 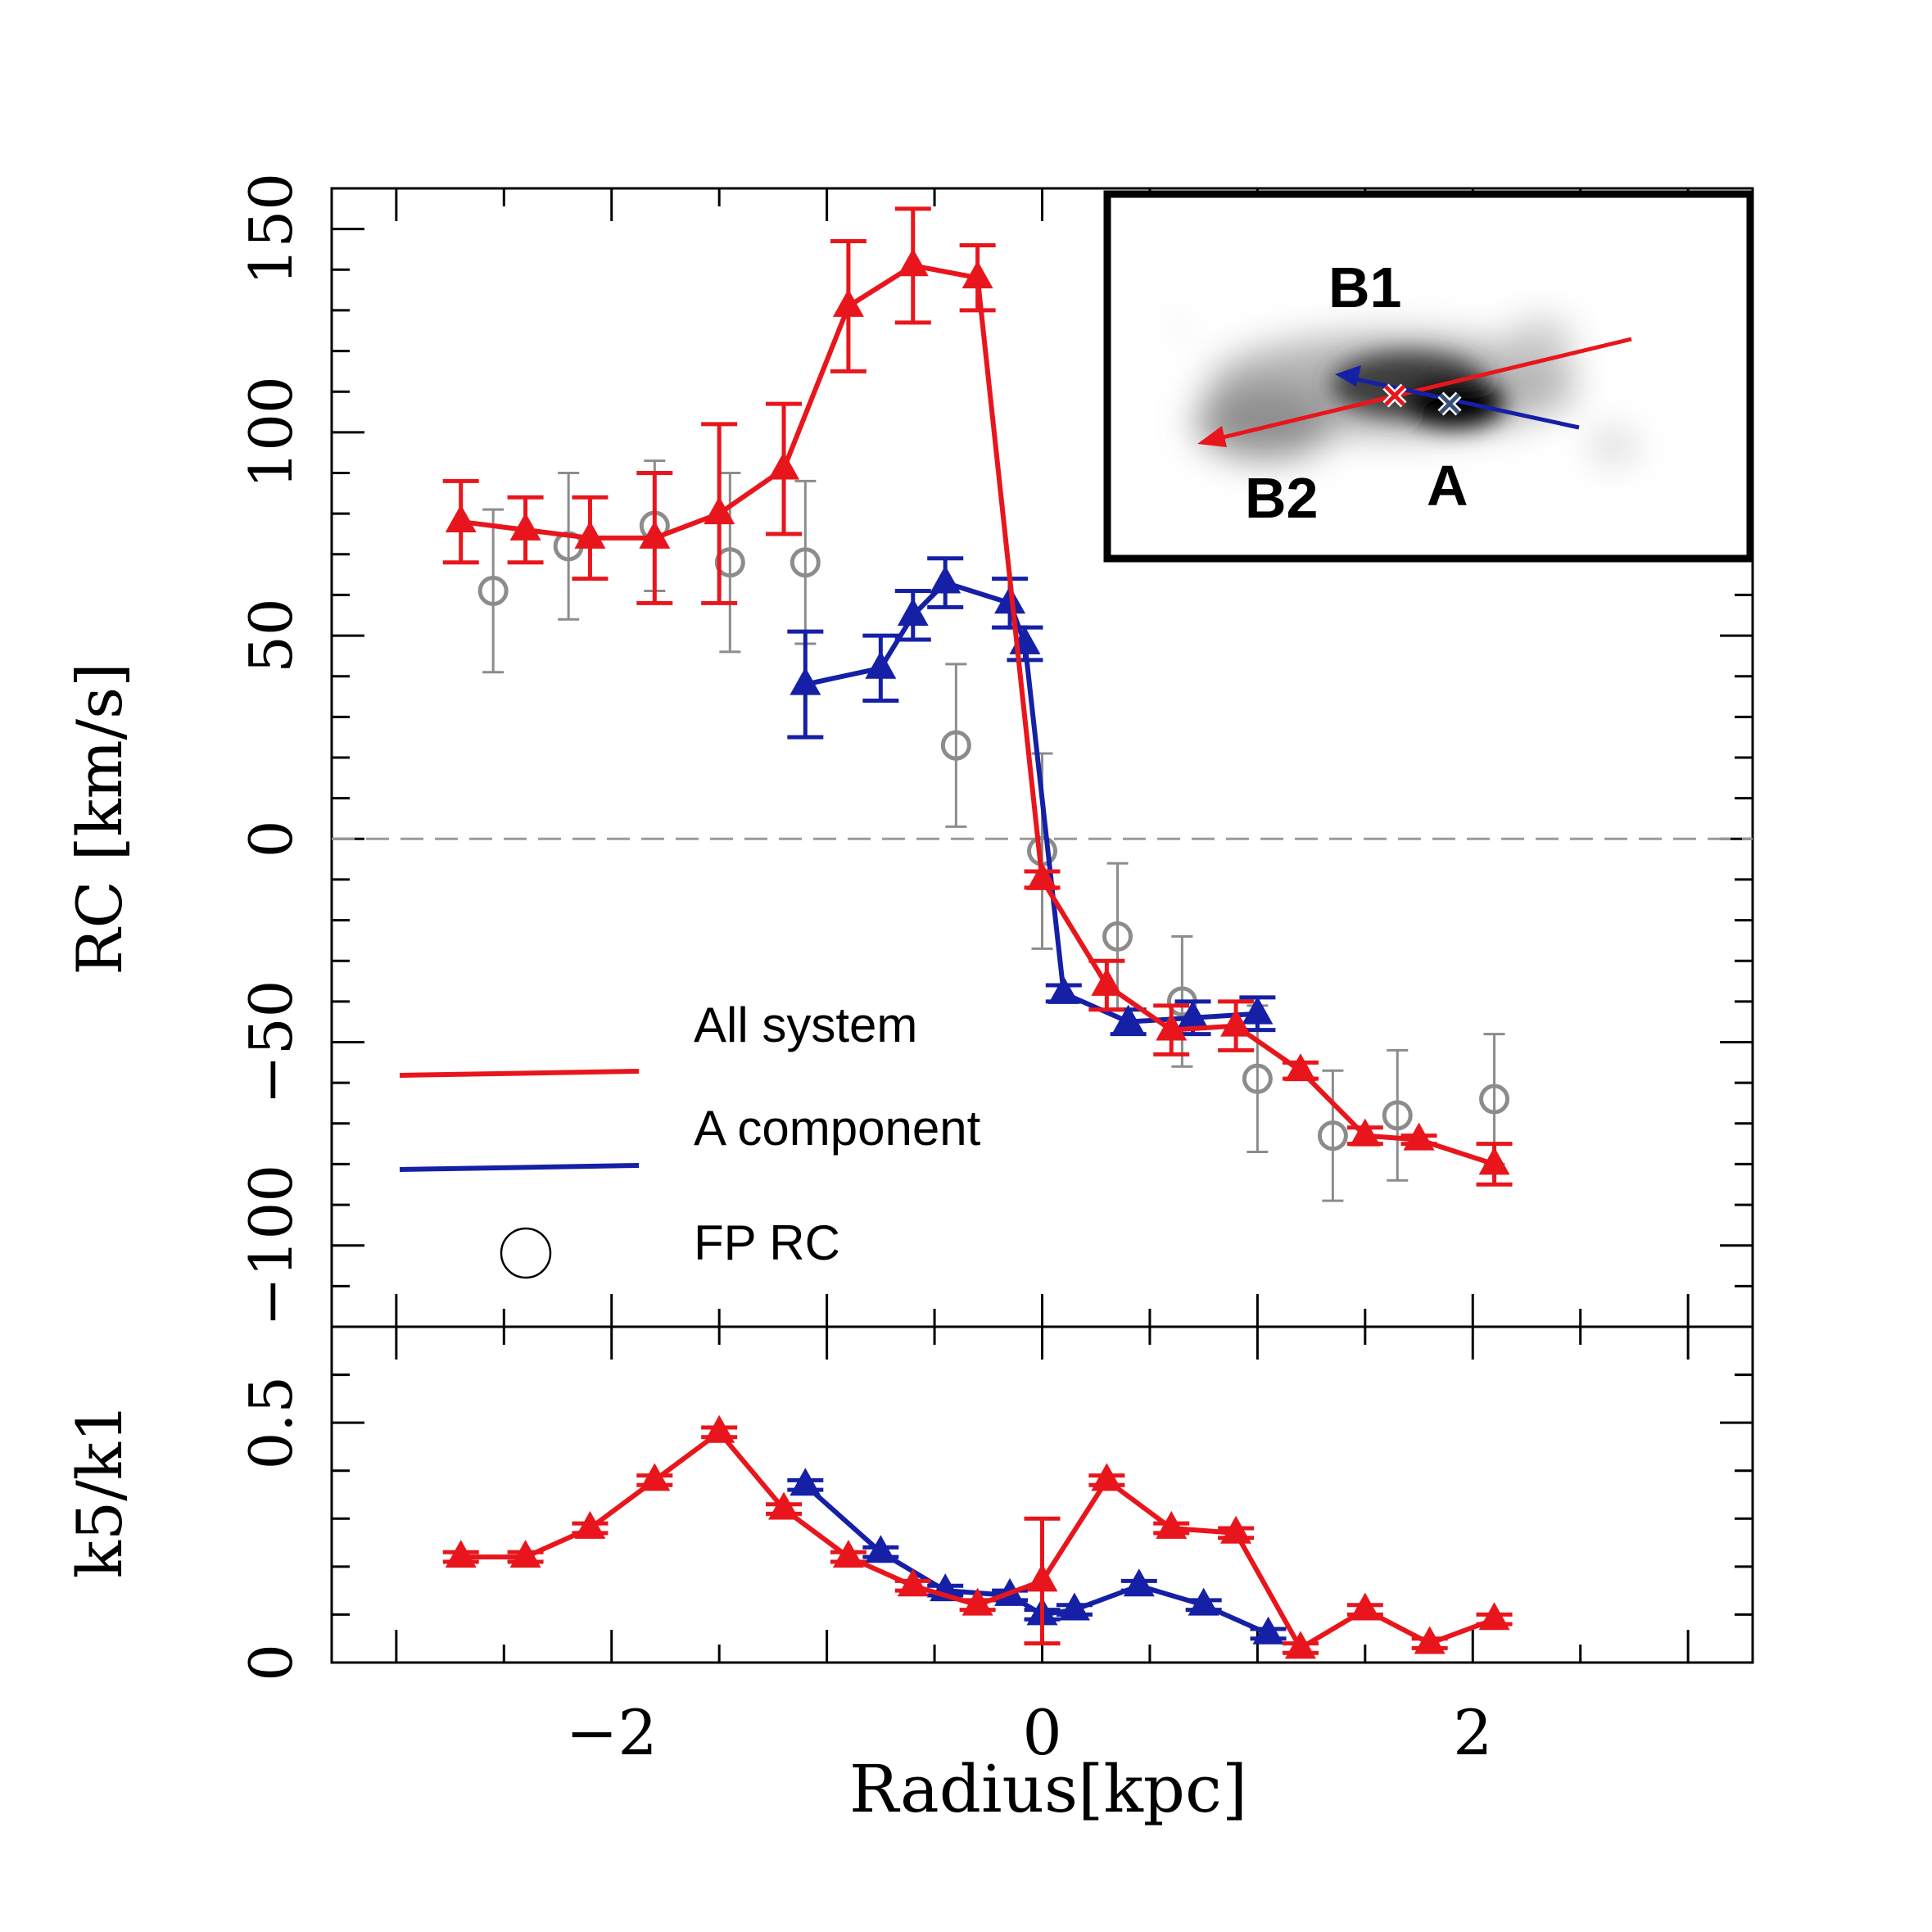 What do you see at coordinates (99, 1490) in the screenshot?
I see `k5-k1-y-axis-label: k5/k1` at bounding box center [99, 1490].